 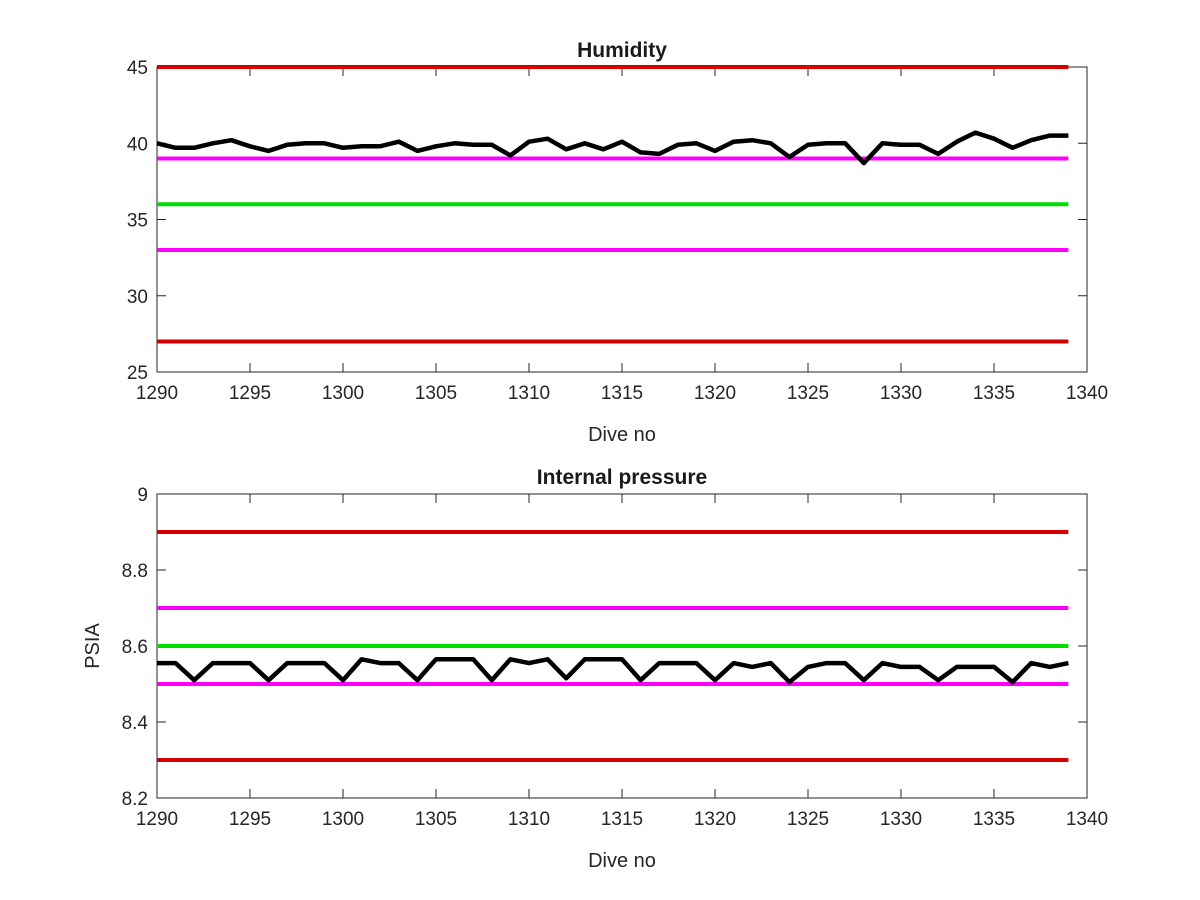 I want to click on pressure-x-tick-label: 1305, so click(x=436, y=819).